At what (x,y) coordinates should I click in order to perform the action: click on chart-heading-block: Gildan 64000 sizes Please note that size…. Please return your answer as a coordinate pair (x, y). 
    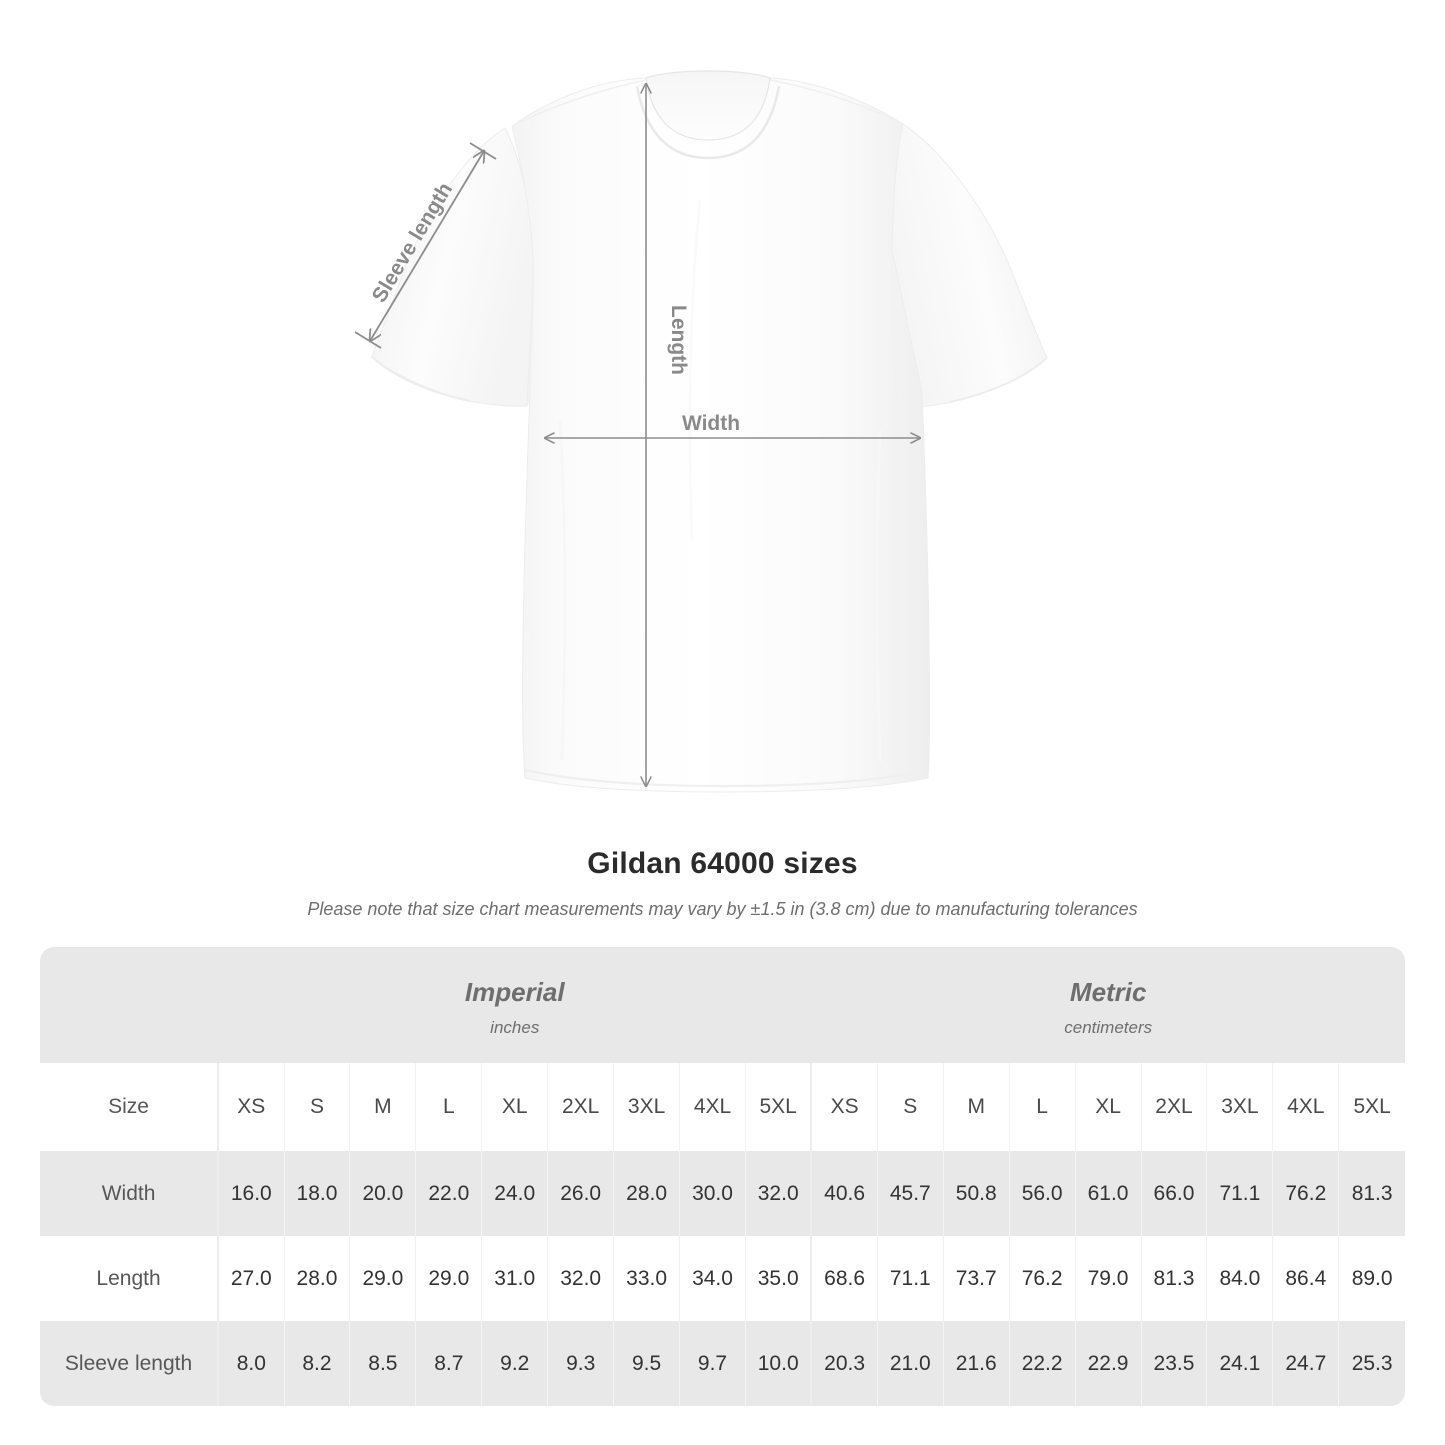
    Looking at the image, I should click on (722, 883).